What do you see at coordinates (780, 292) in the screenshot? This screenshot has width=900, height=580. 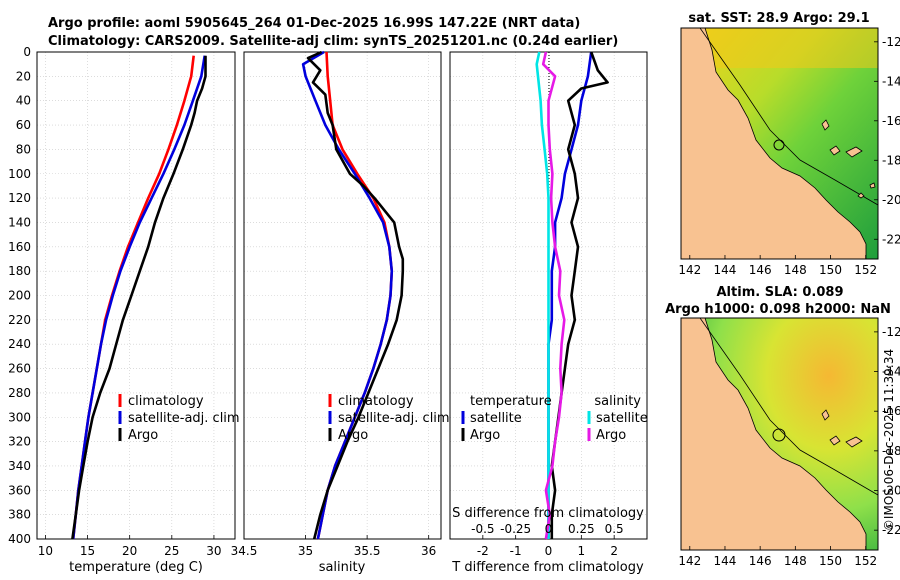 I see `sla-map-title-1: Altim. SLA: 0.089` at bounding box center [780, 292].